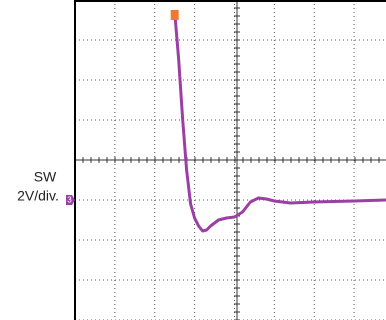  I want to click on trigger-marker, so click(174, 15).